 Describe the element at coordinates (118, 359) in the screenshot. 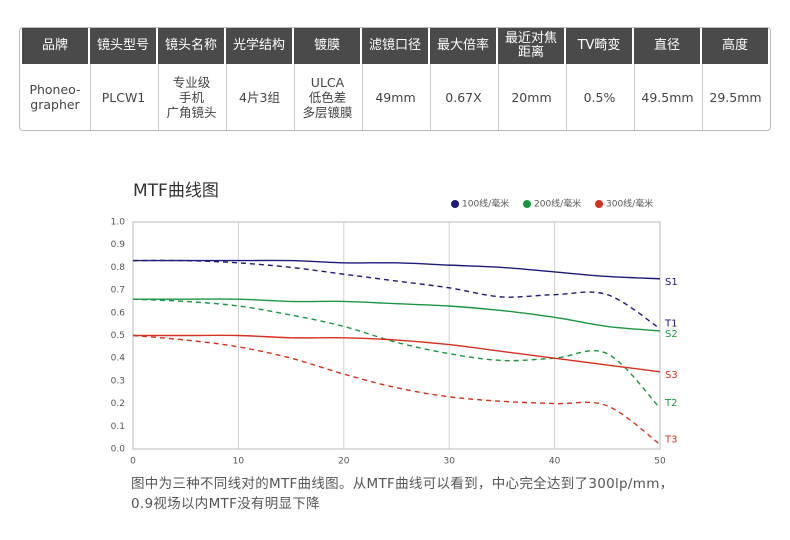

I see `y-tick-label: 0.4` at that location.